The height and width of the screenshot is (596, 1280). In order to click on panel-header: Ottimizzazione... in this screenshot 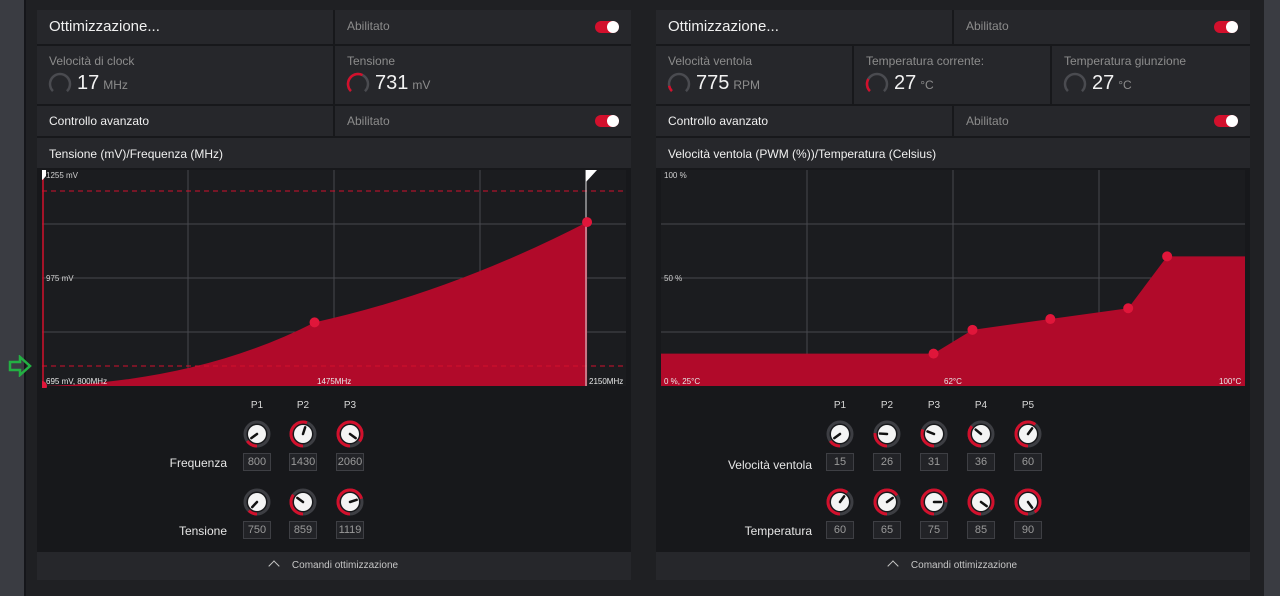, I will do `click(185, 27)`.